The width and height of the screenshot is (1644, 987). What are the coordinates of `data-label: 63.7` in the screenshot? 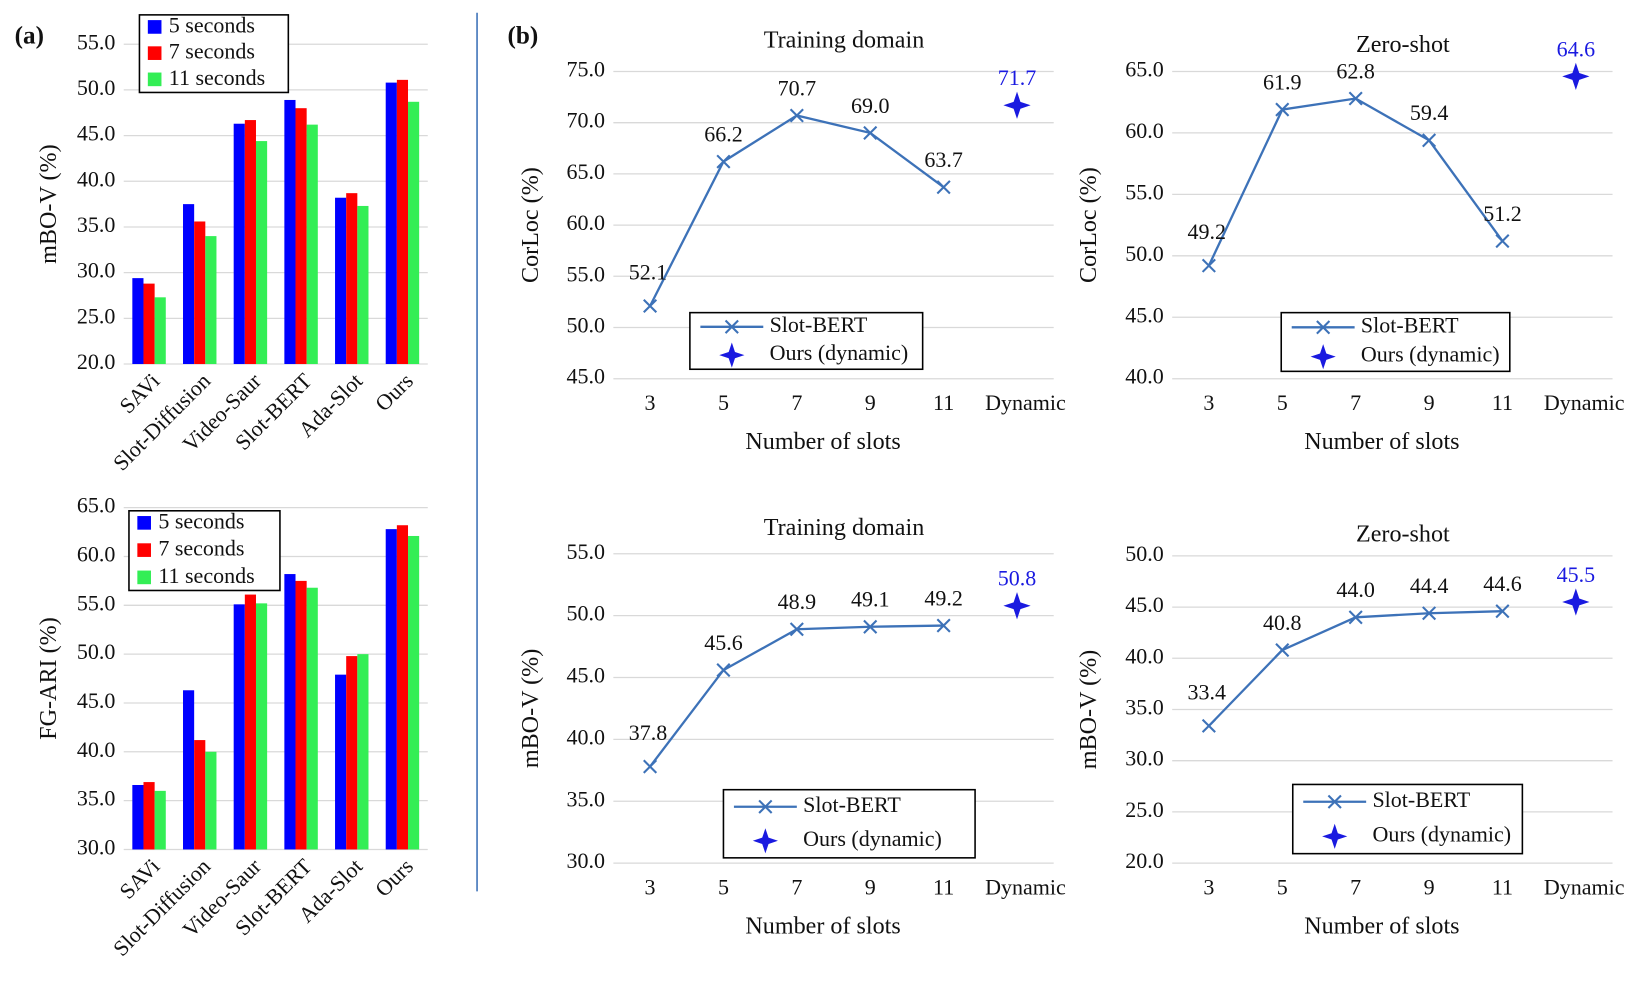 It's located at (943, 159).